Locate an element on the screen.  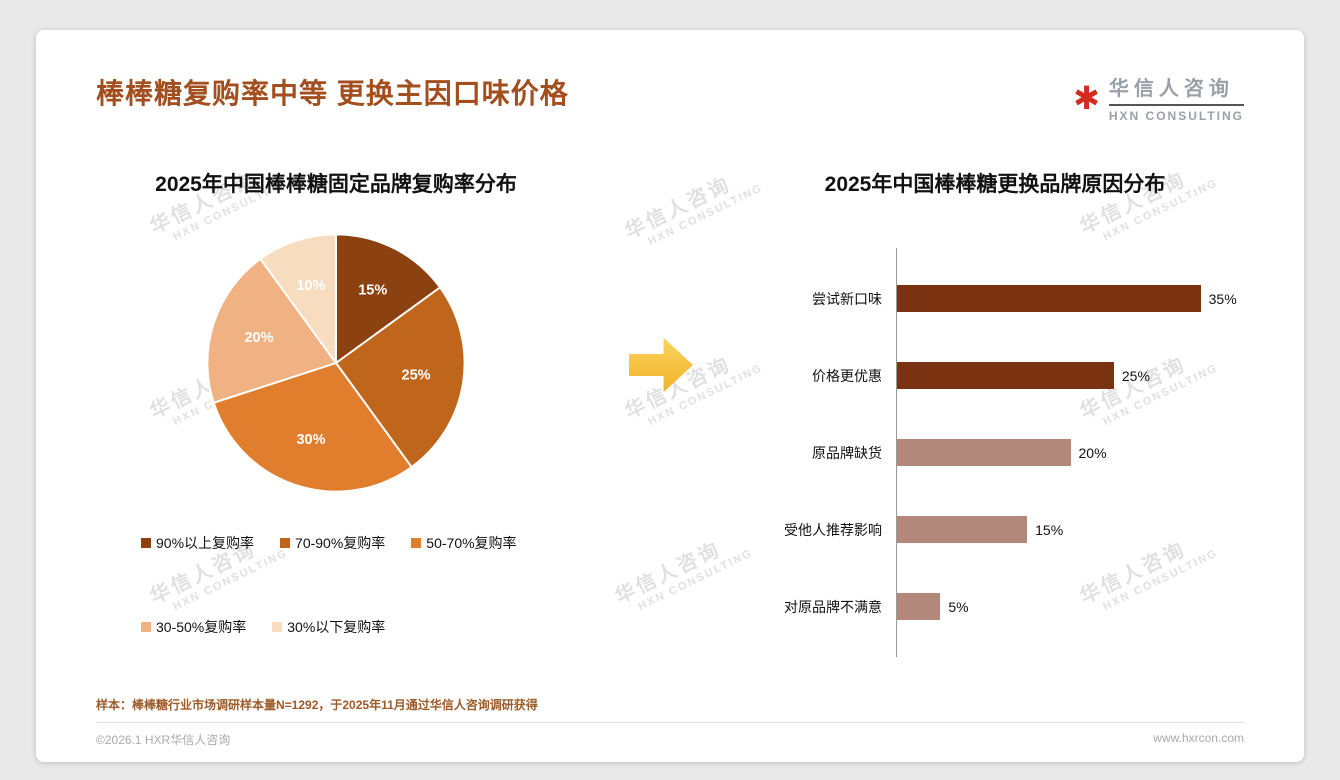
legend-item: 70-90%复购率 is located at coordinates (332, 543).